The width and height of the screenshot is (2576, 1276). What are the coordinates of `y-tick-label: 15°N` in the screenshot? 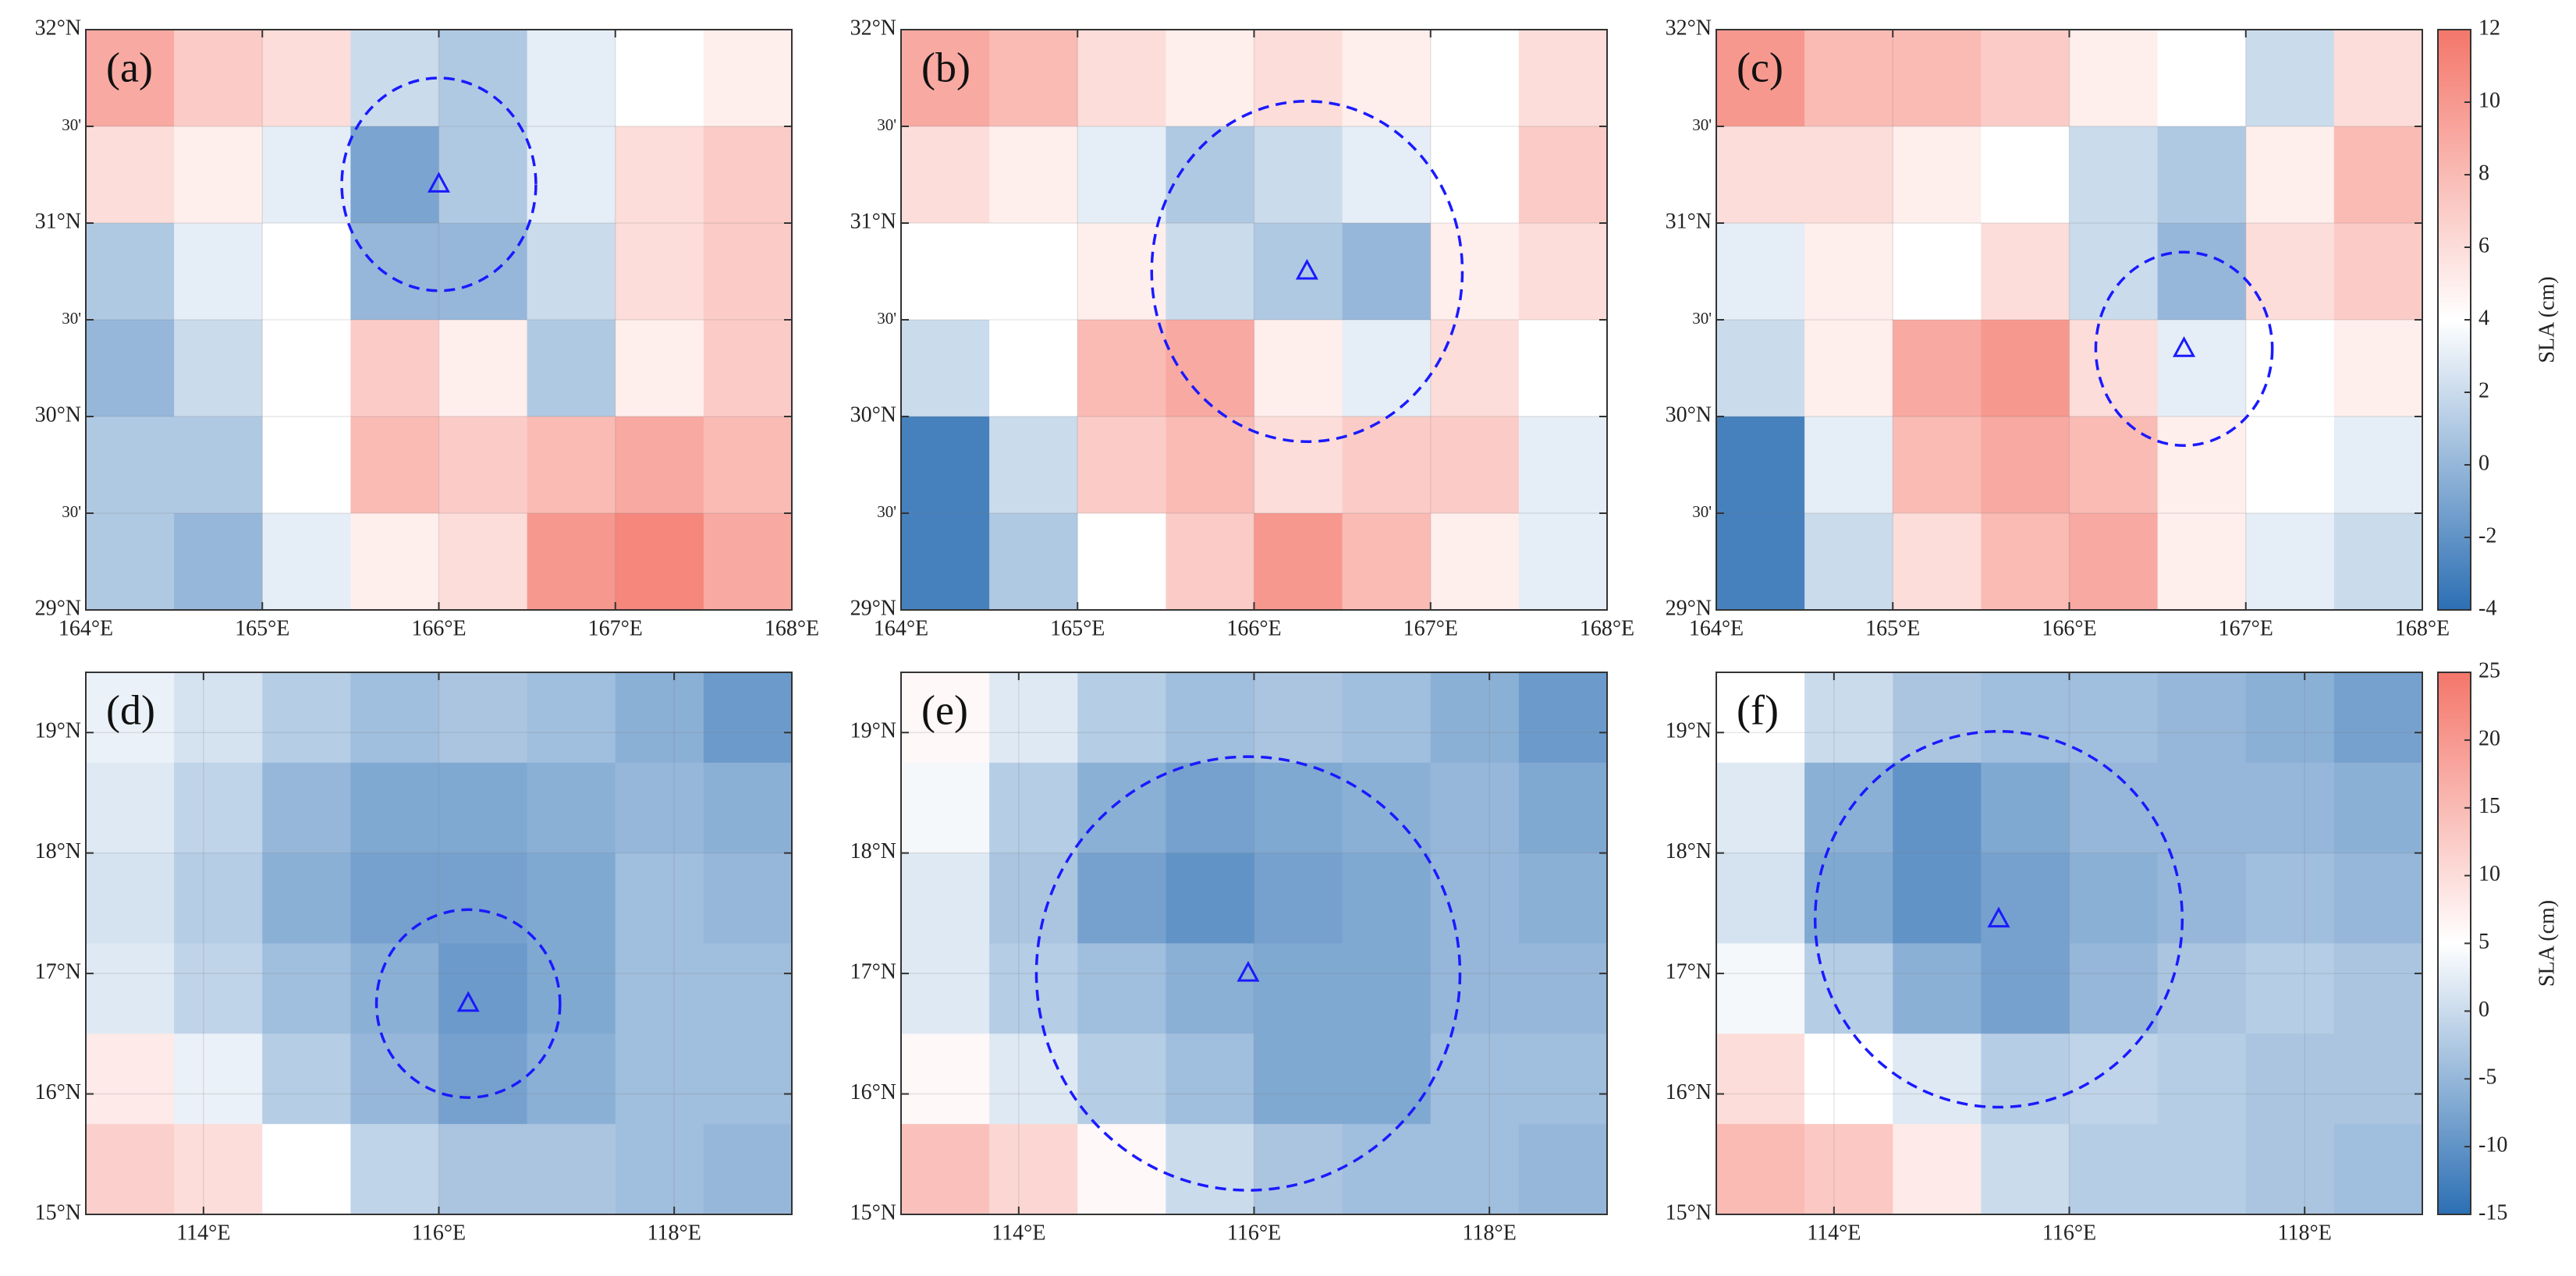 It's located at (58, 1212).